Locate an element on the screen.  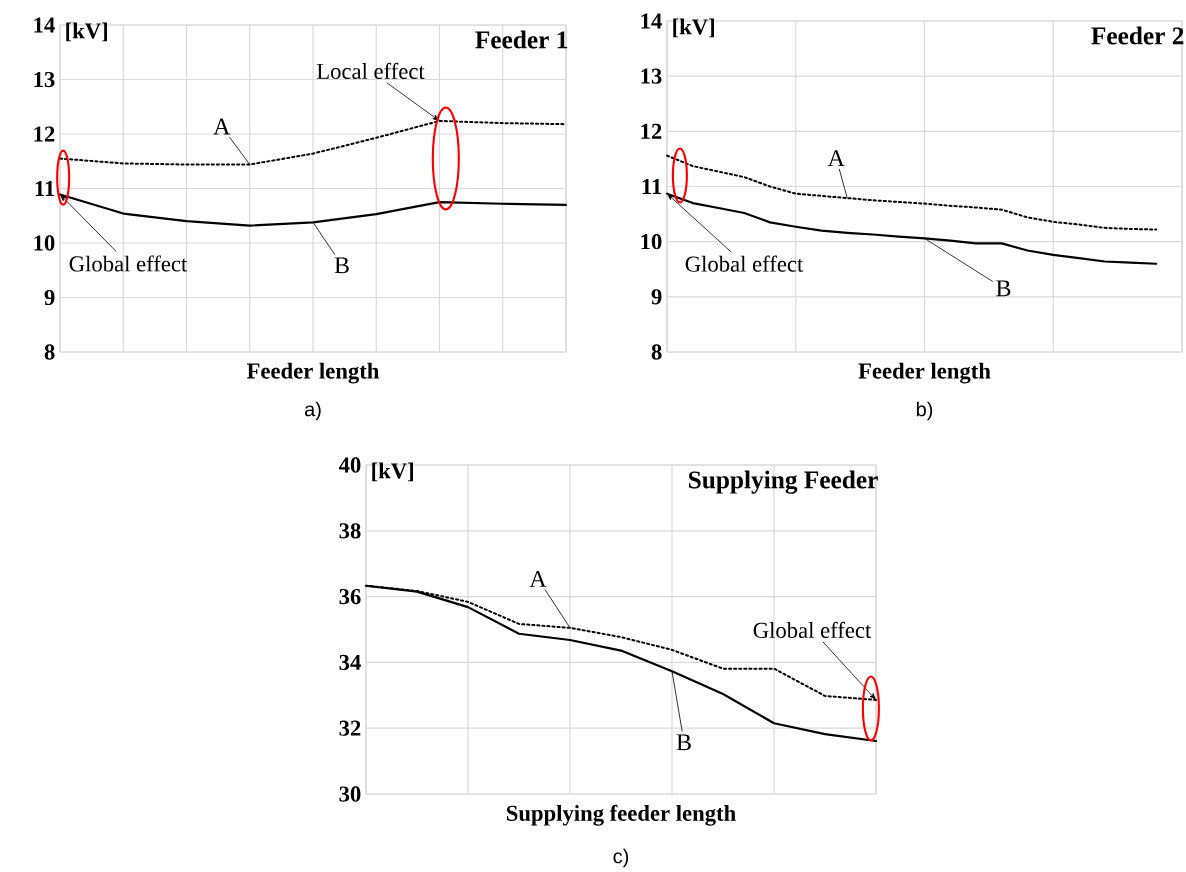
chart-title: Feeder 1 is located at coordinates (521, 39).